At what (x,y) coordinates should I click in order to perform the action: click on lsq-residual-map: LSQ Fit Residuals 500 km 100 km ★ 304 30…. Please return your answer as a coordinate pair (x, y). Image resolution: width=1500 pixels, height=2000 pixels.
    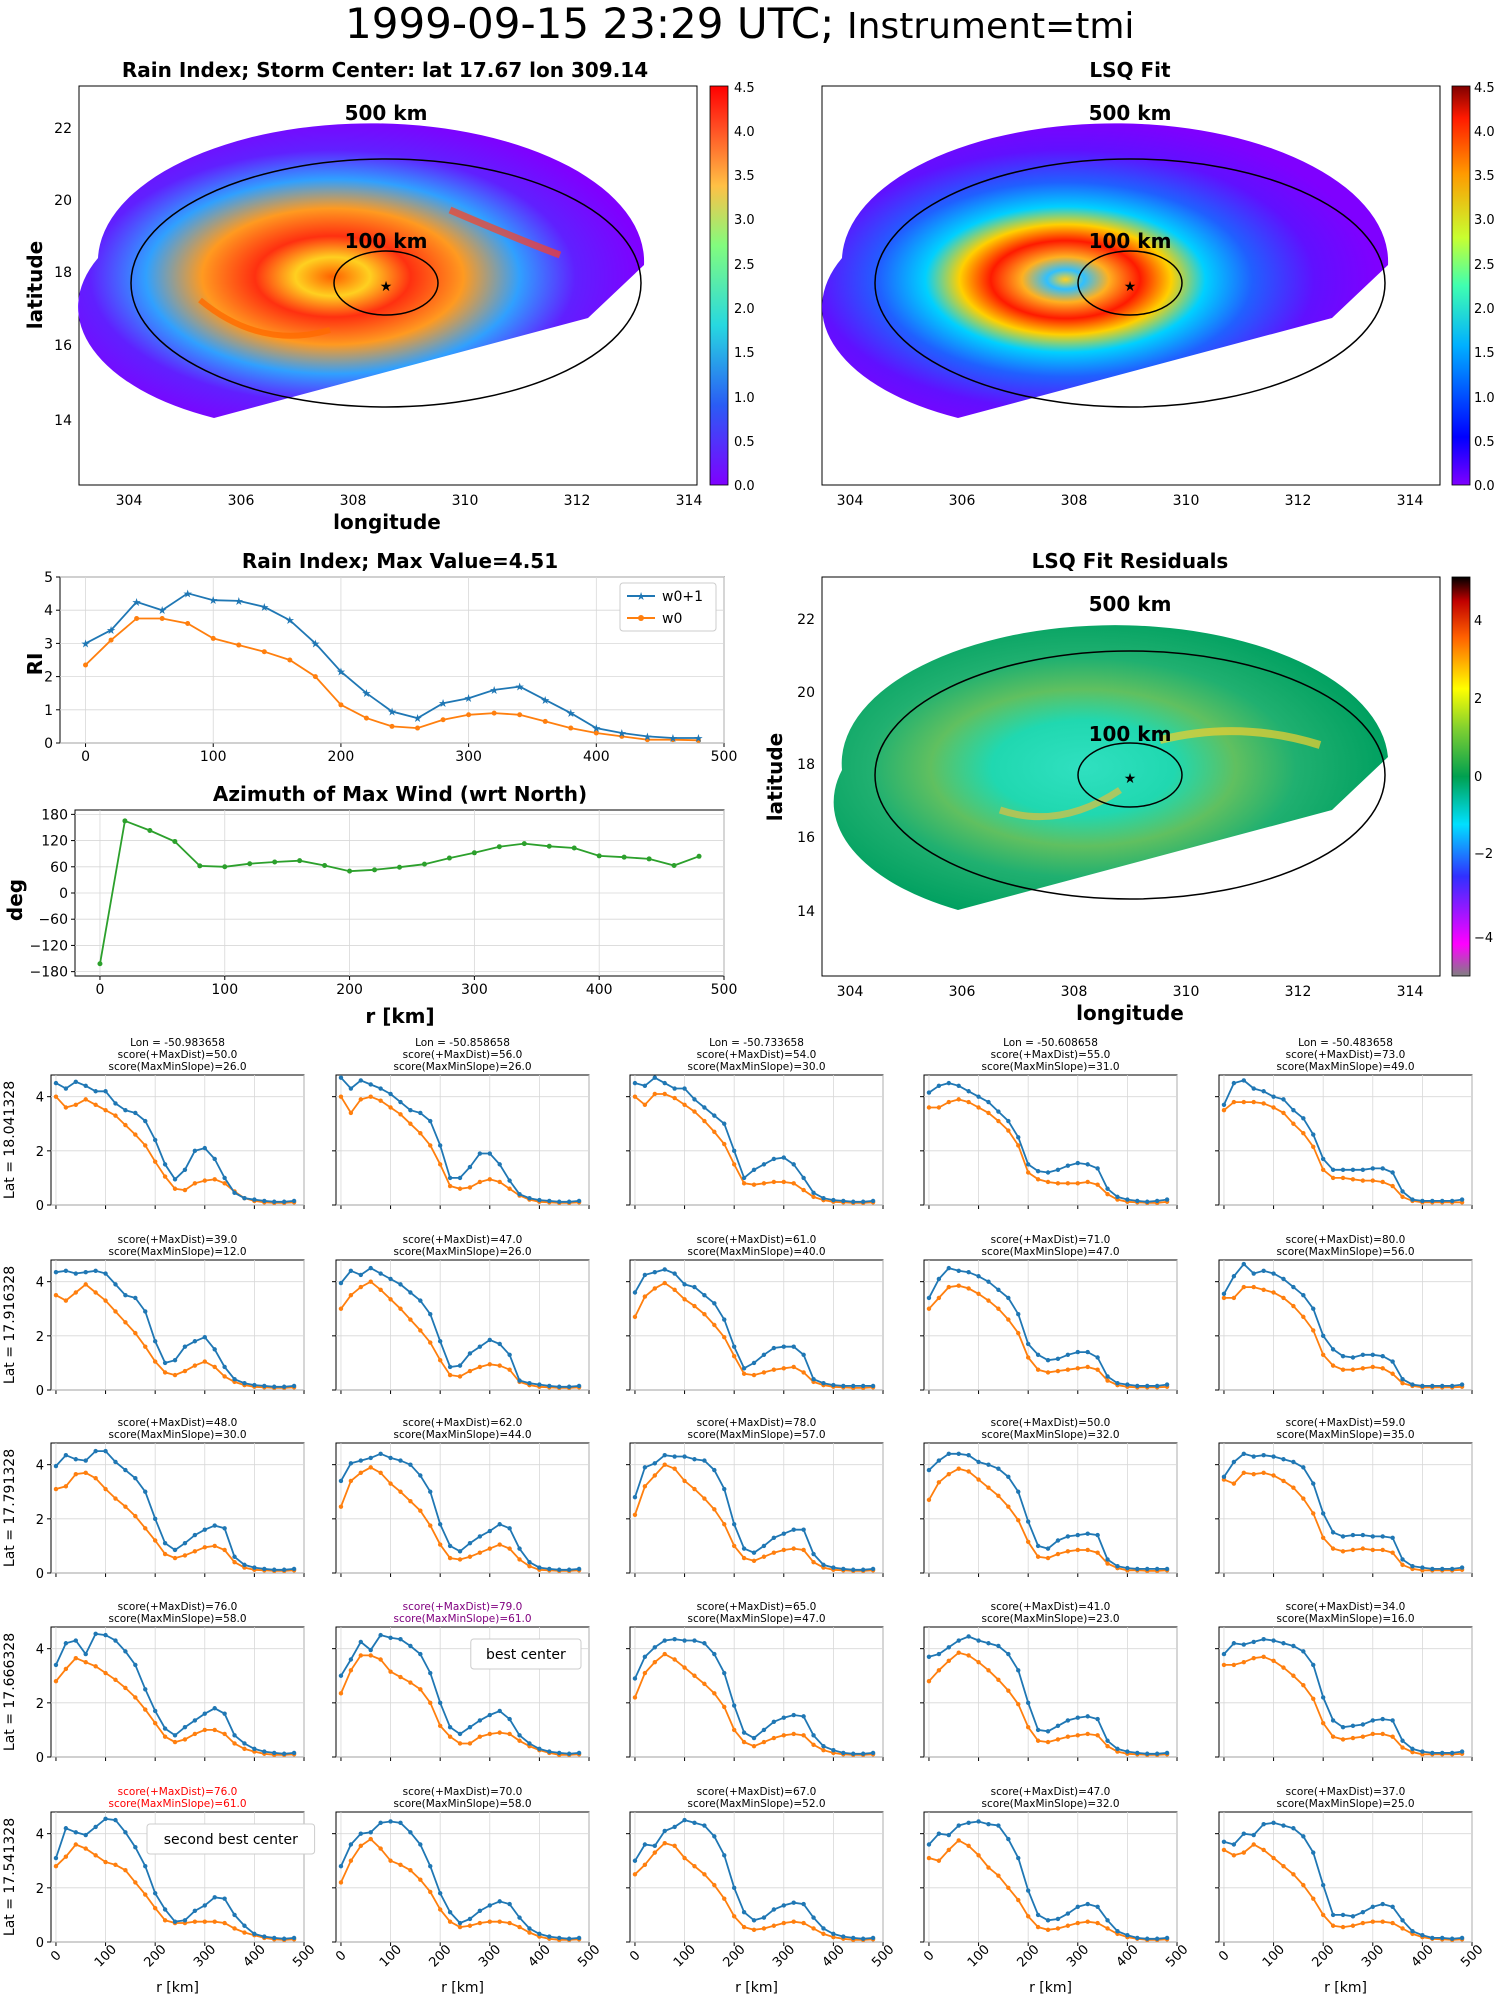
    Looking at the image, I should click on (1128, 787).